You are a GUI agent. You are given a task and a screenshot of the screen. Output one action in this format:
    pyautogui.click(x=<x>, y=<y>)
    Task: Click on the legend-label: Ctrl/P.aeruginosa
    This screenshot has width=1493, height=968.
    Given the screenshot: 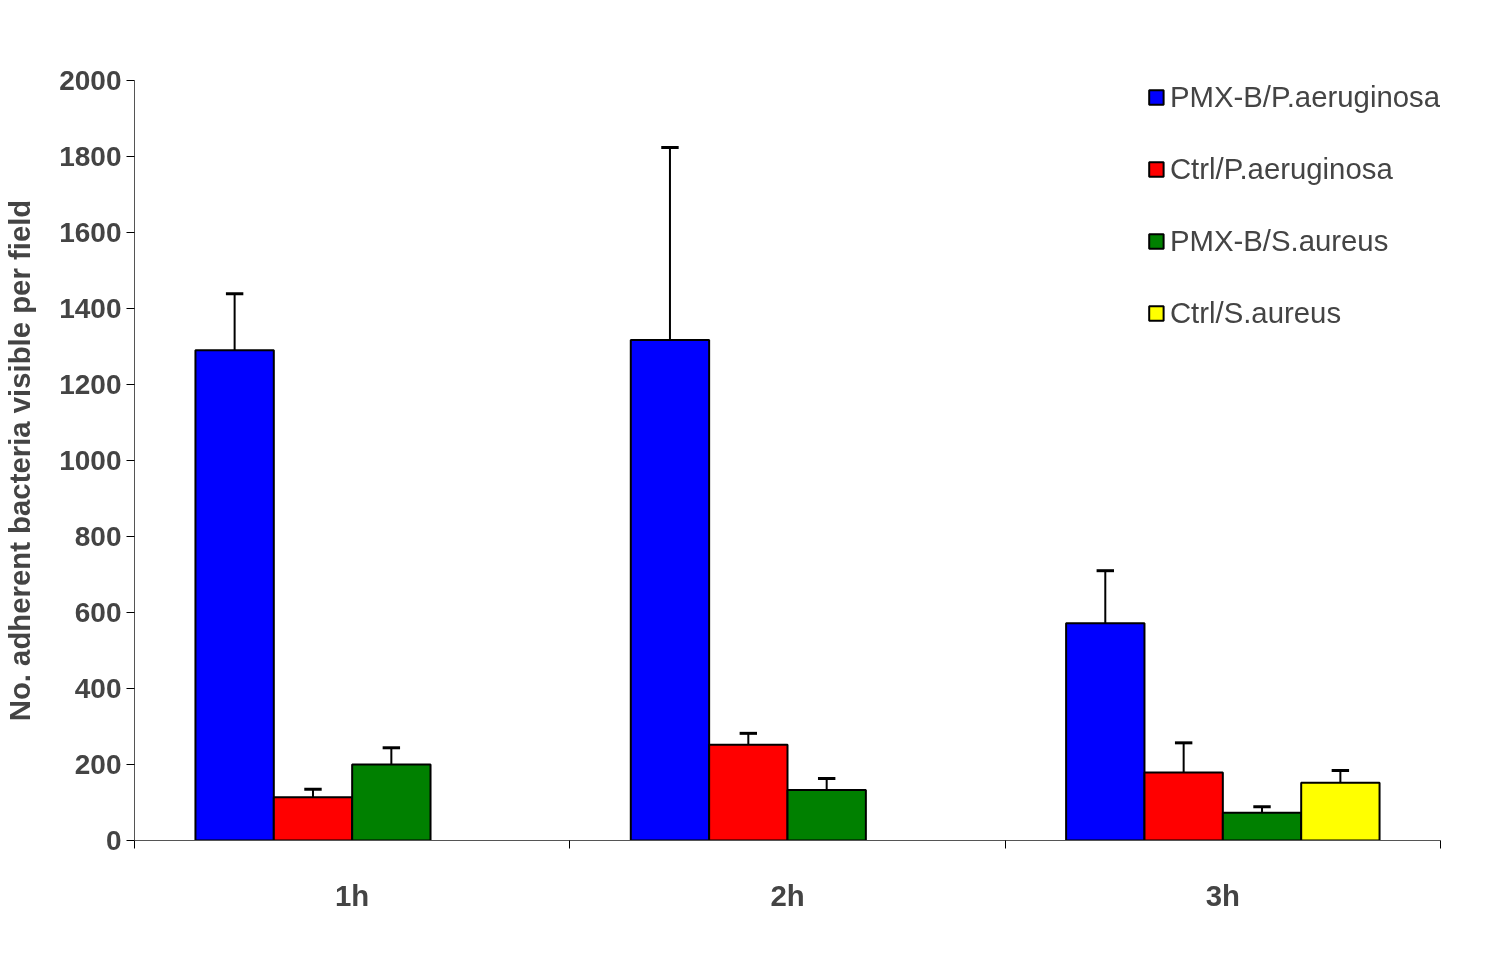 What is the action you would take?
    pyautogui.click(x=1281, y=169)
    